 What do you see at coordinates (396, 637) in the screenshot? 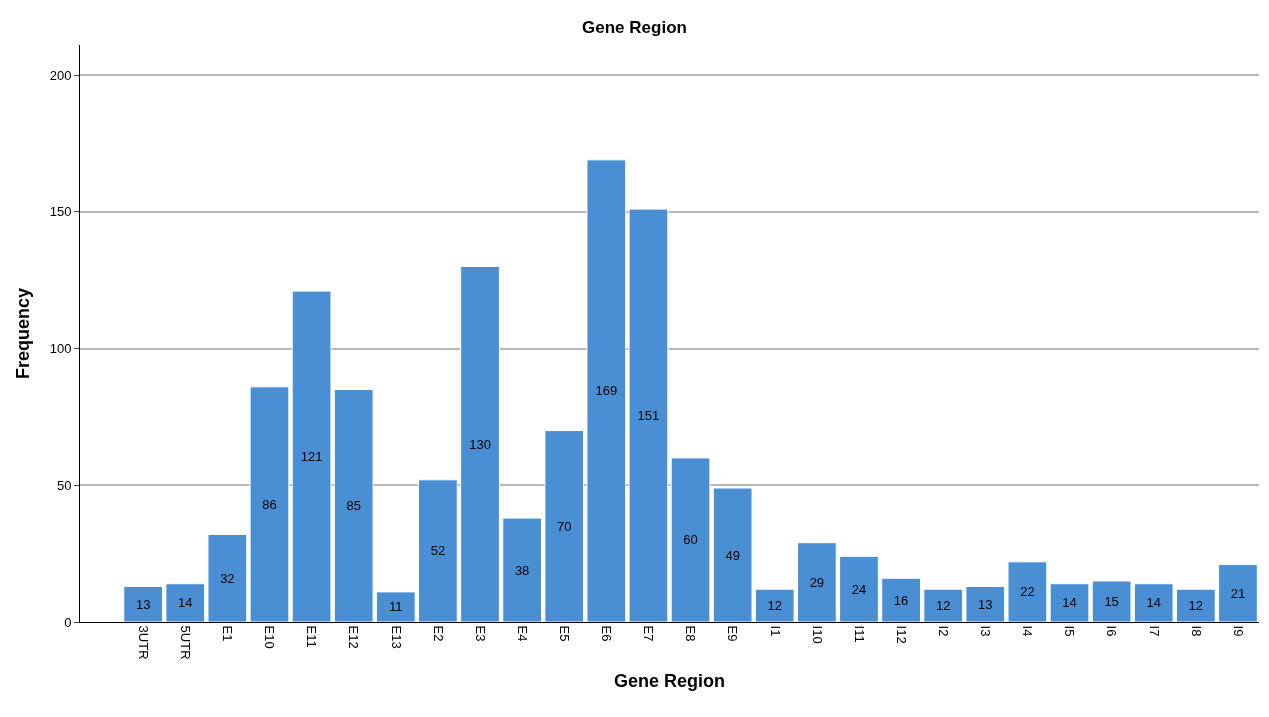
I see `x-tick-label: E13` at bounding box center [396, 637].